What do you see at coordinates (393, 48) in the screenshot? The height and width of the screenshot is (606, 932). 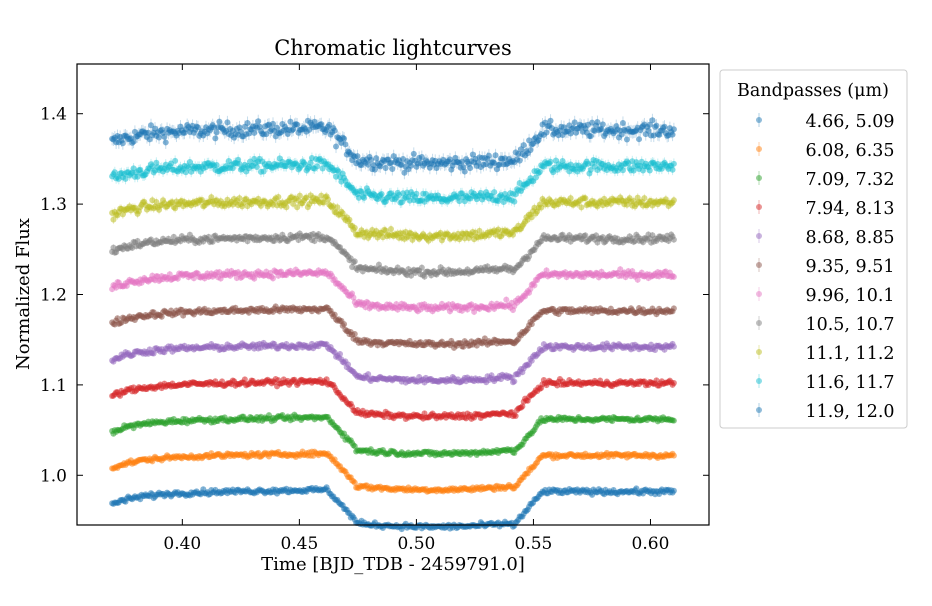 I see `chart-title: Chromatic lightcurves` at bounding box center [393, 48].